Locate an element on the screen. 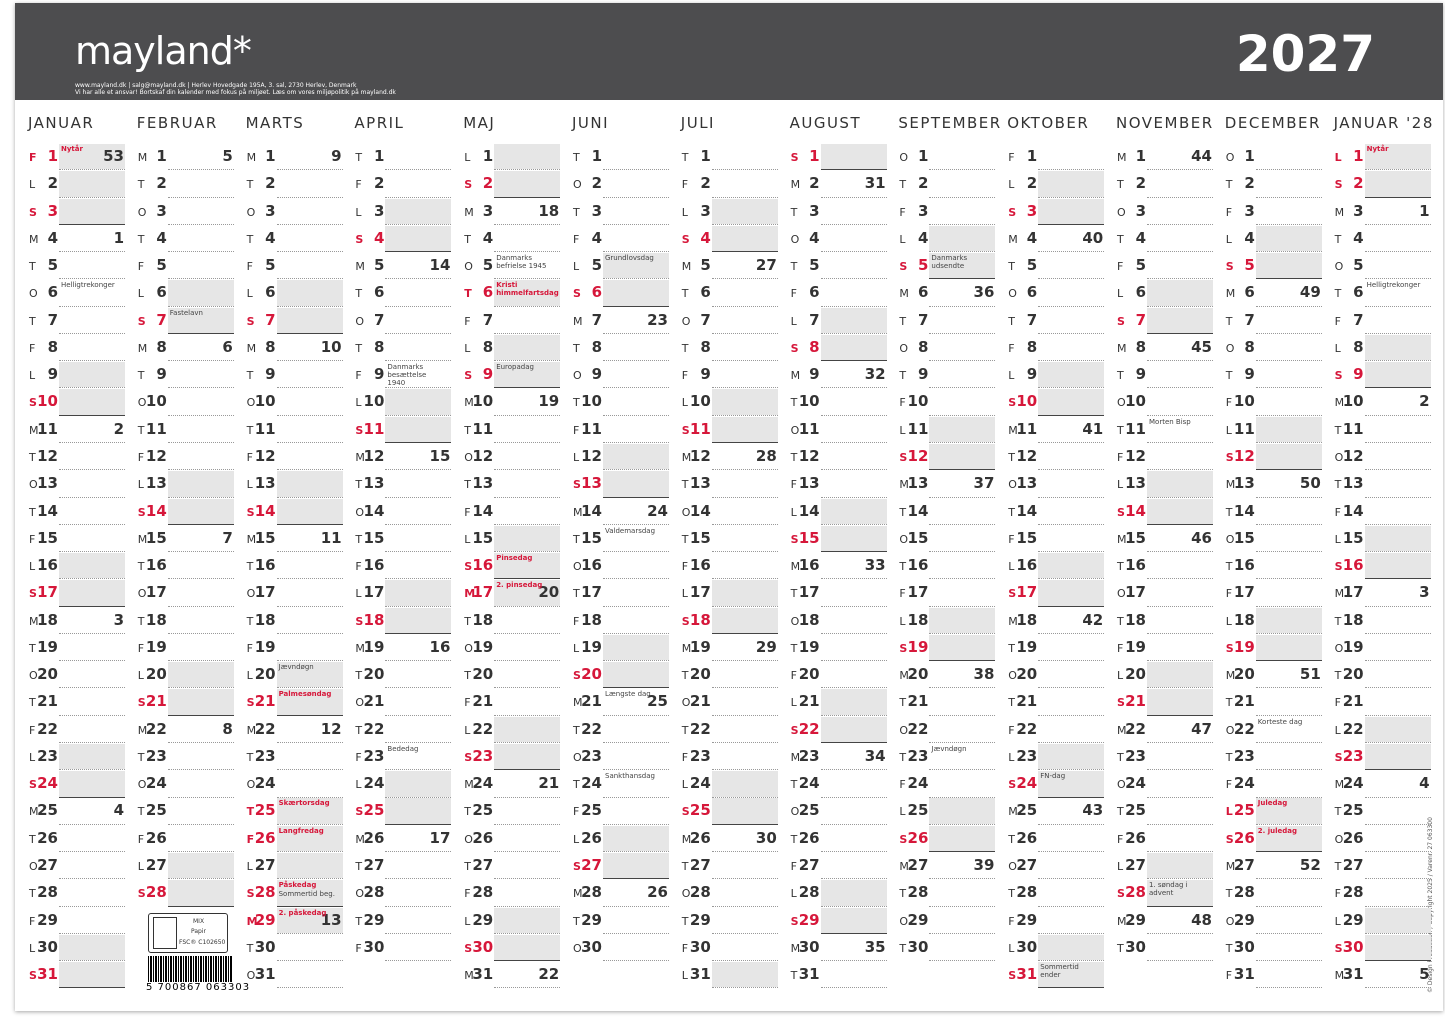 Image resolution: width=1445 pixels, height=1027 pixels. day-row: S 29 is located at coordinates (838, 920).